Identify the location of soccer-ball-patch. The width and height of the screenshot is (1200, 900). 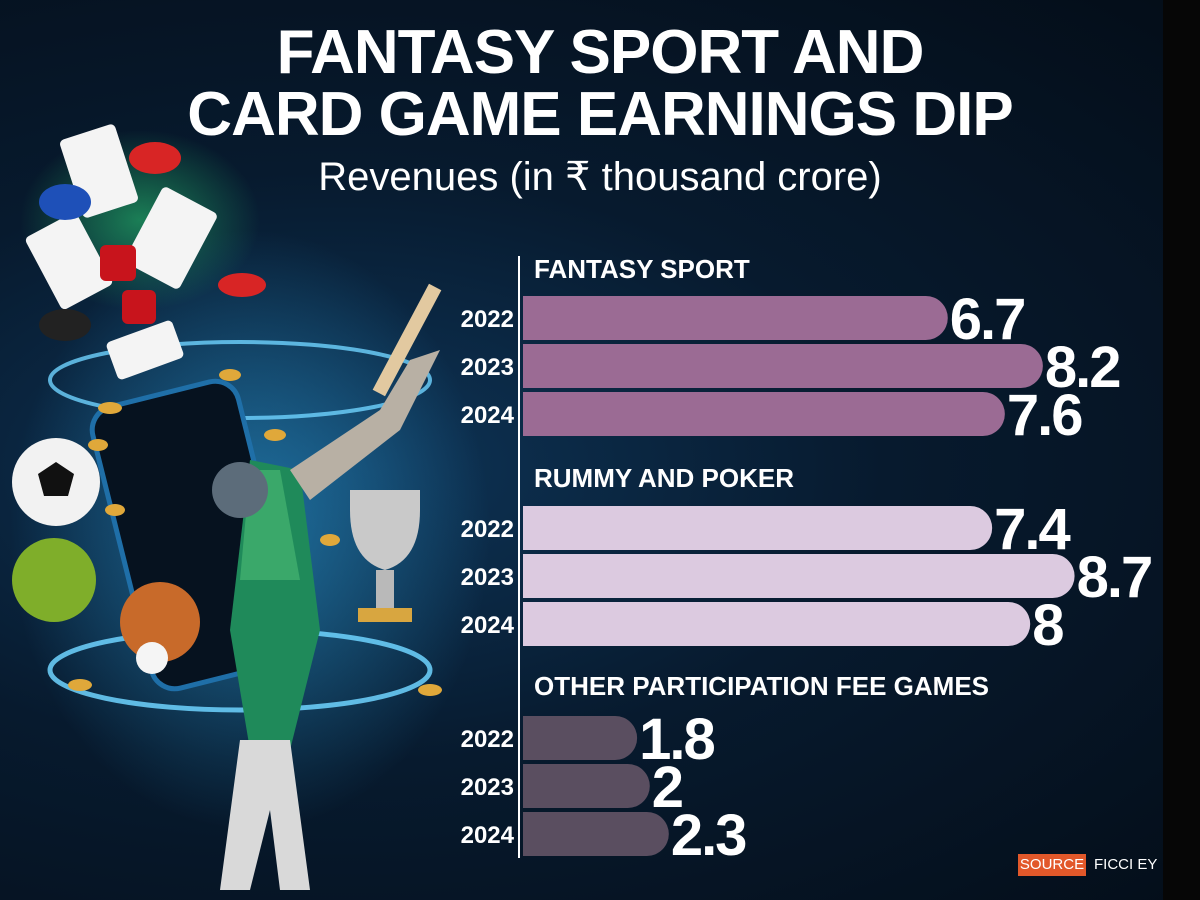
(56, 479).